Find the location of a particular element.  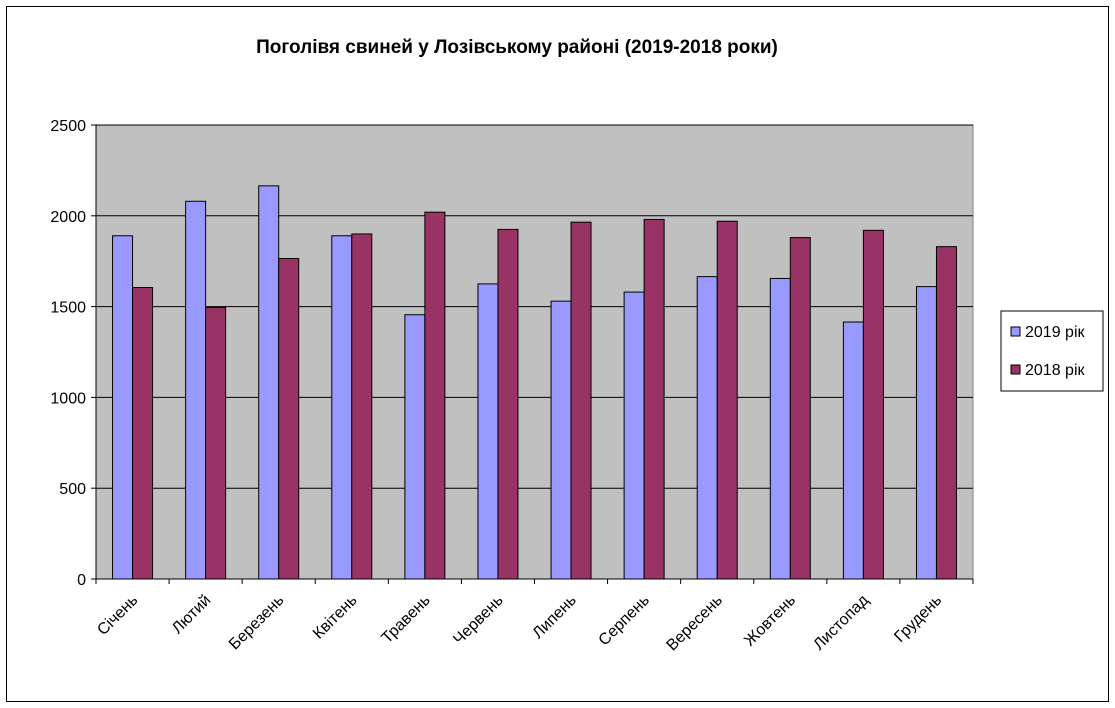

y-tick-label: 1000 is located at coordinates (68, 398).